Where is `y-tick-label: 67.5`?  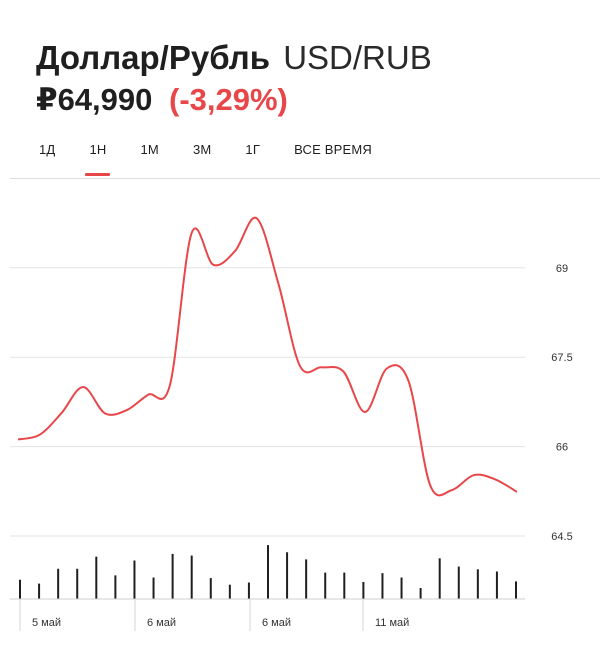
y-tick-label: 67.5 is located at coordinates (561, 358).